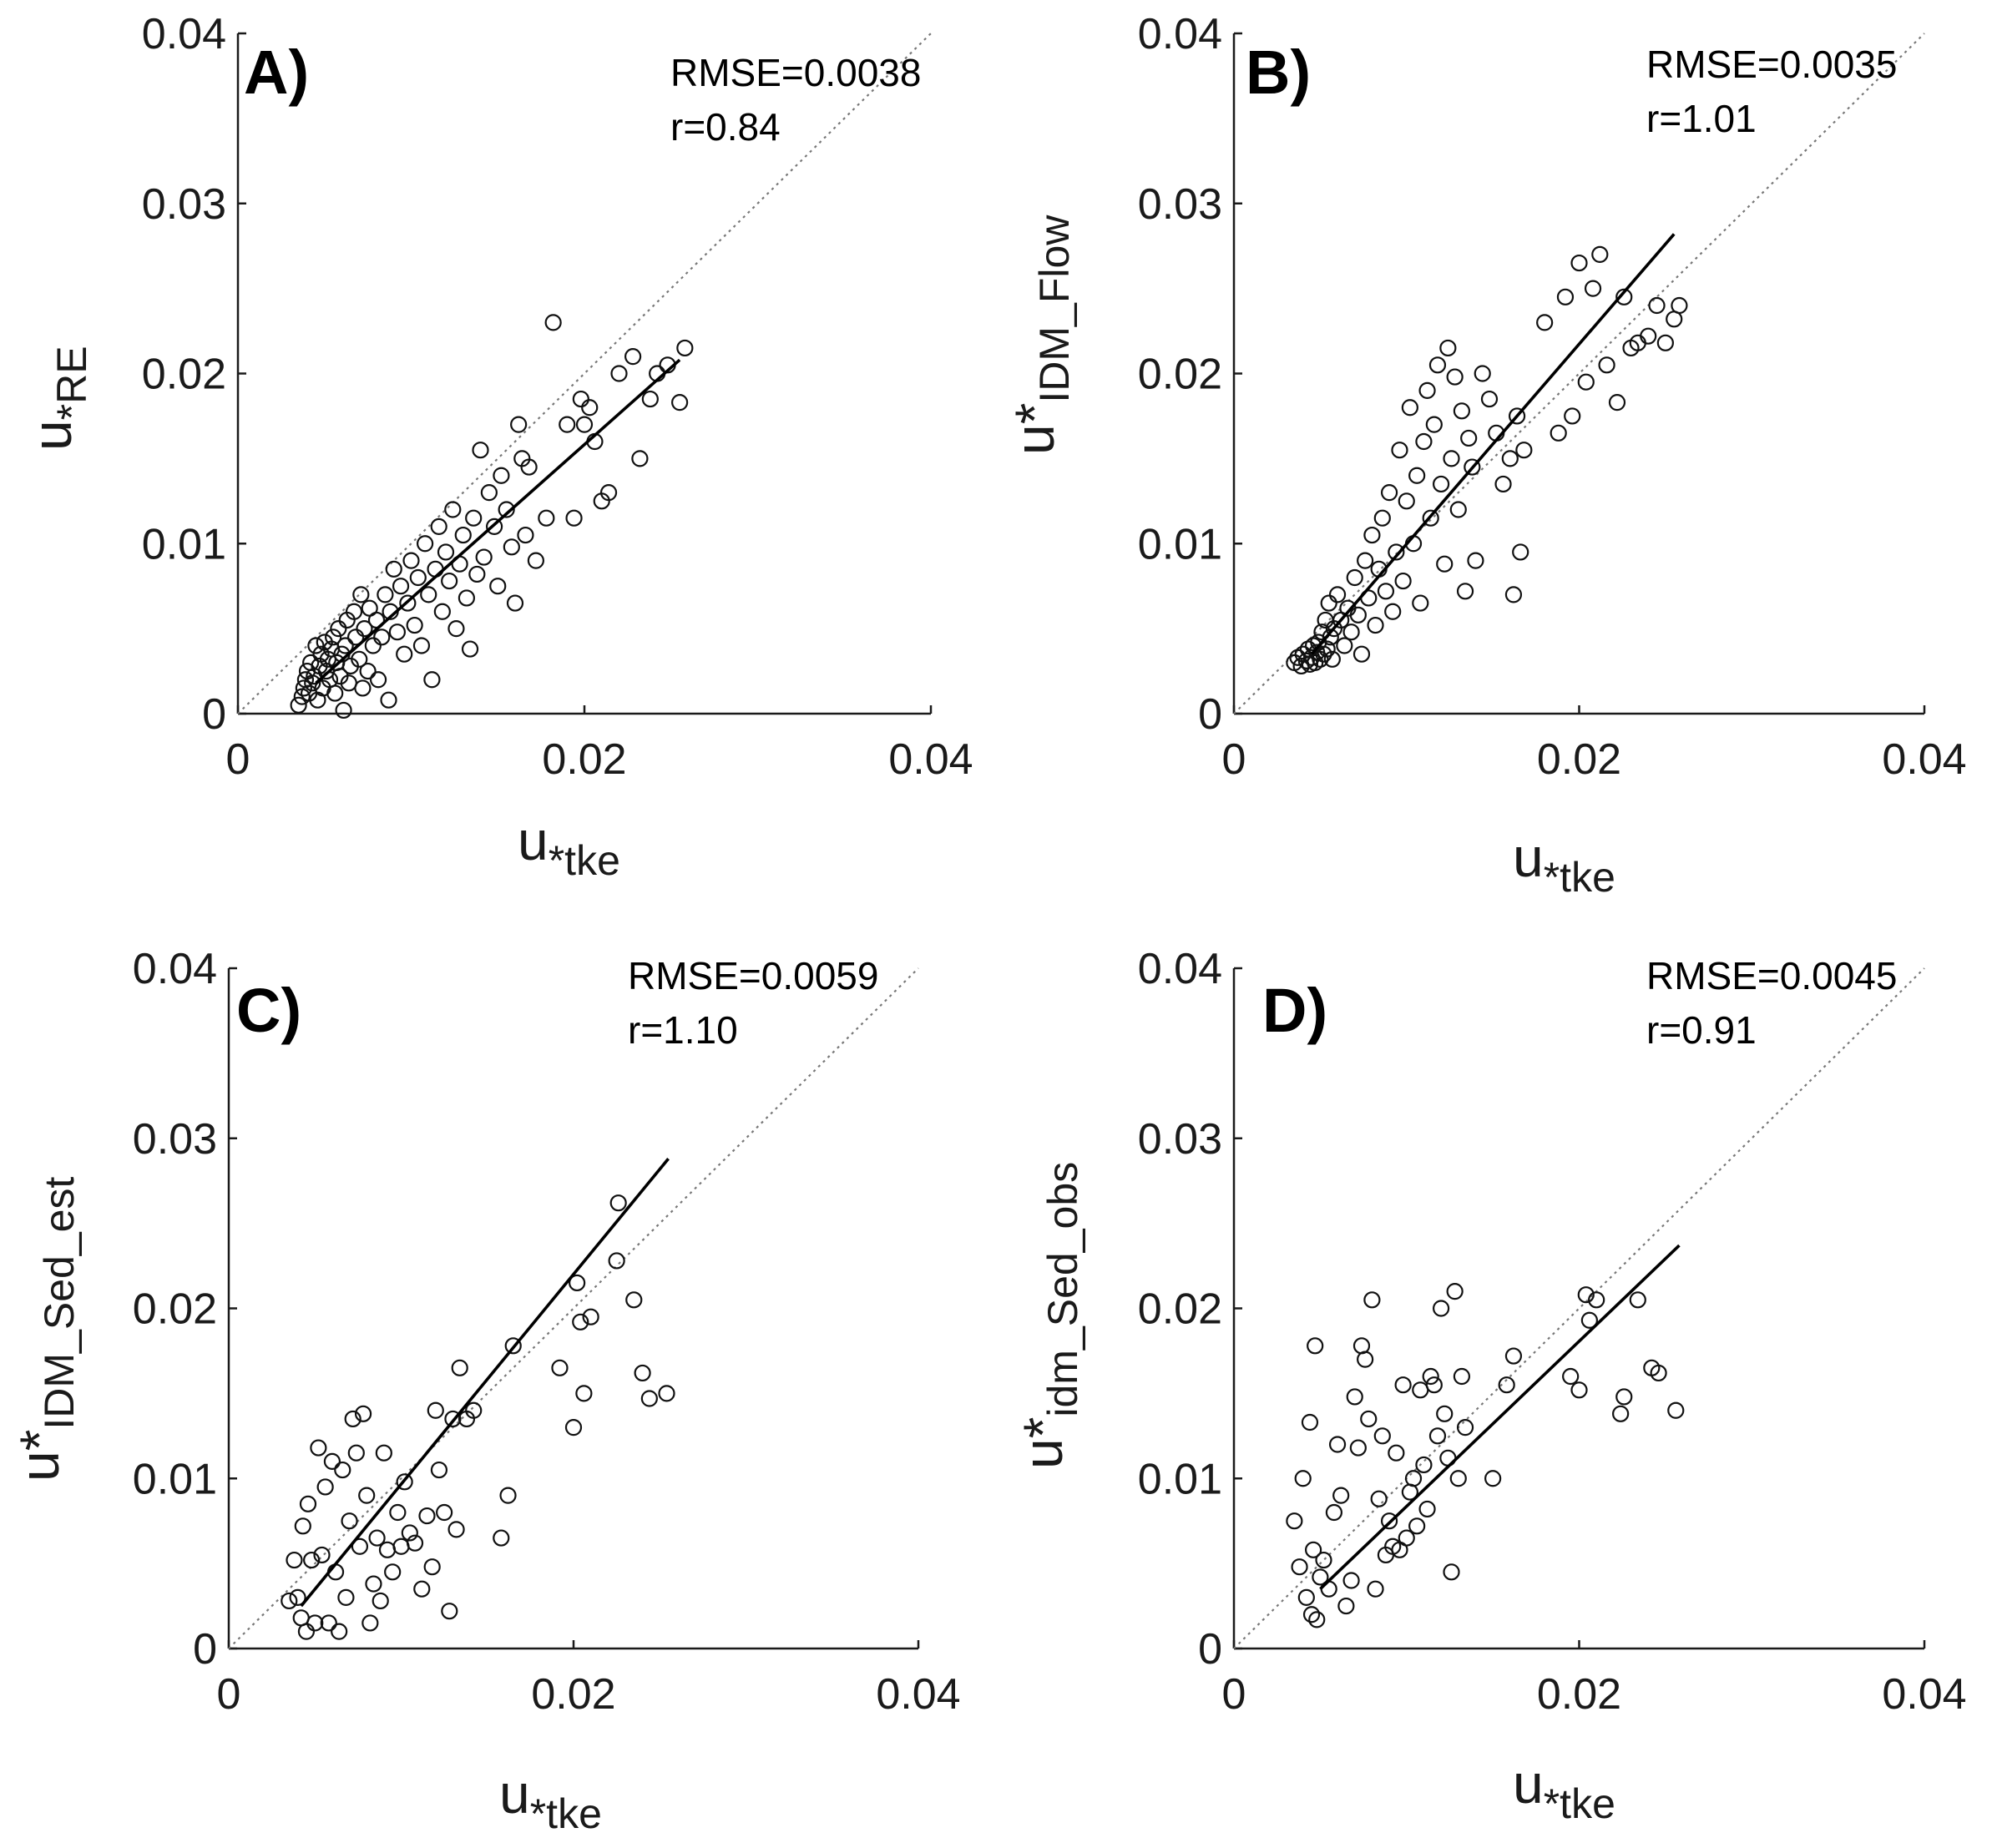 This screenshot has height=1848, width=1992. Describe the element at coordinates (268, 1011) in the screenshot. I see `panel-label: C)` at that location.